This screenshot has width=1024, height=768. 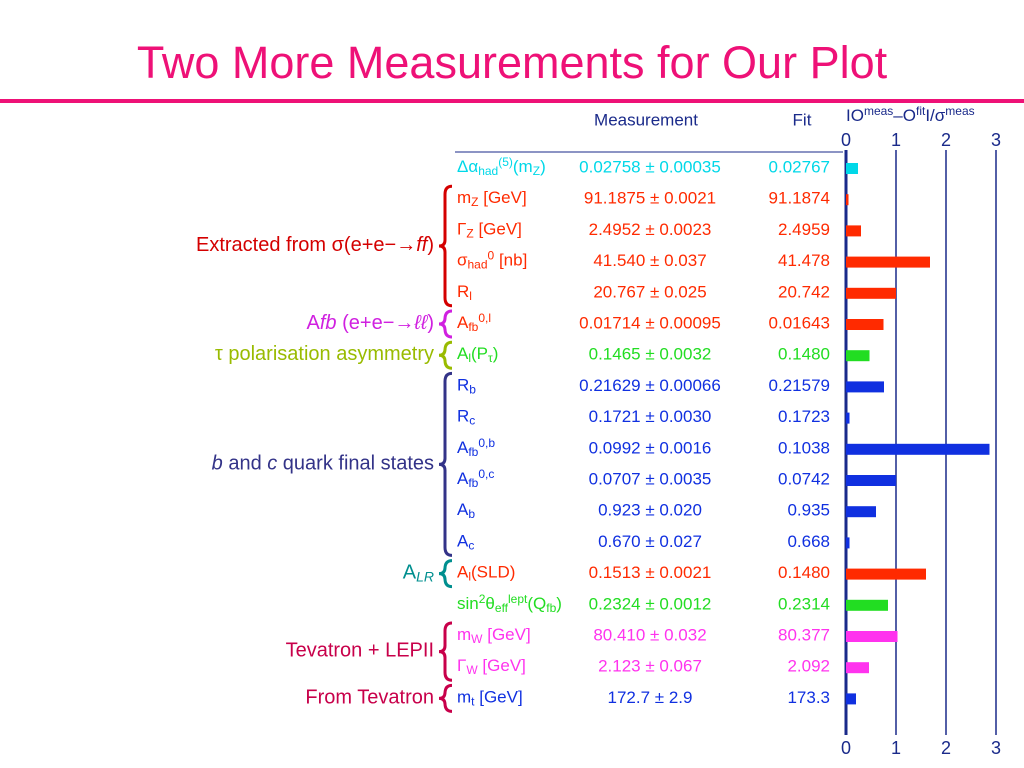 I want to click on row-name: mW [GeV], so click(x=494, y=635).